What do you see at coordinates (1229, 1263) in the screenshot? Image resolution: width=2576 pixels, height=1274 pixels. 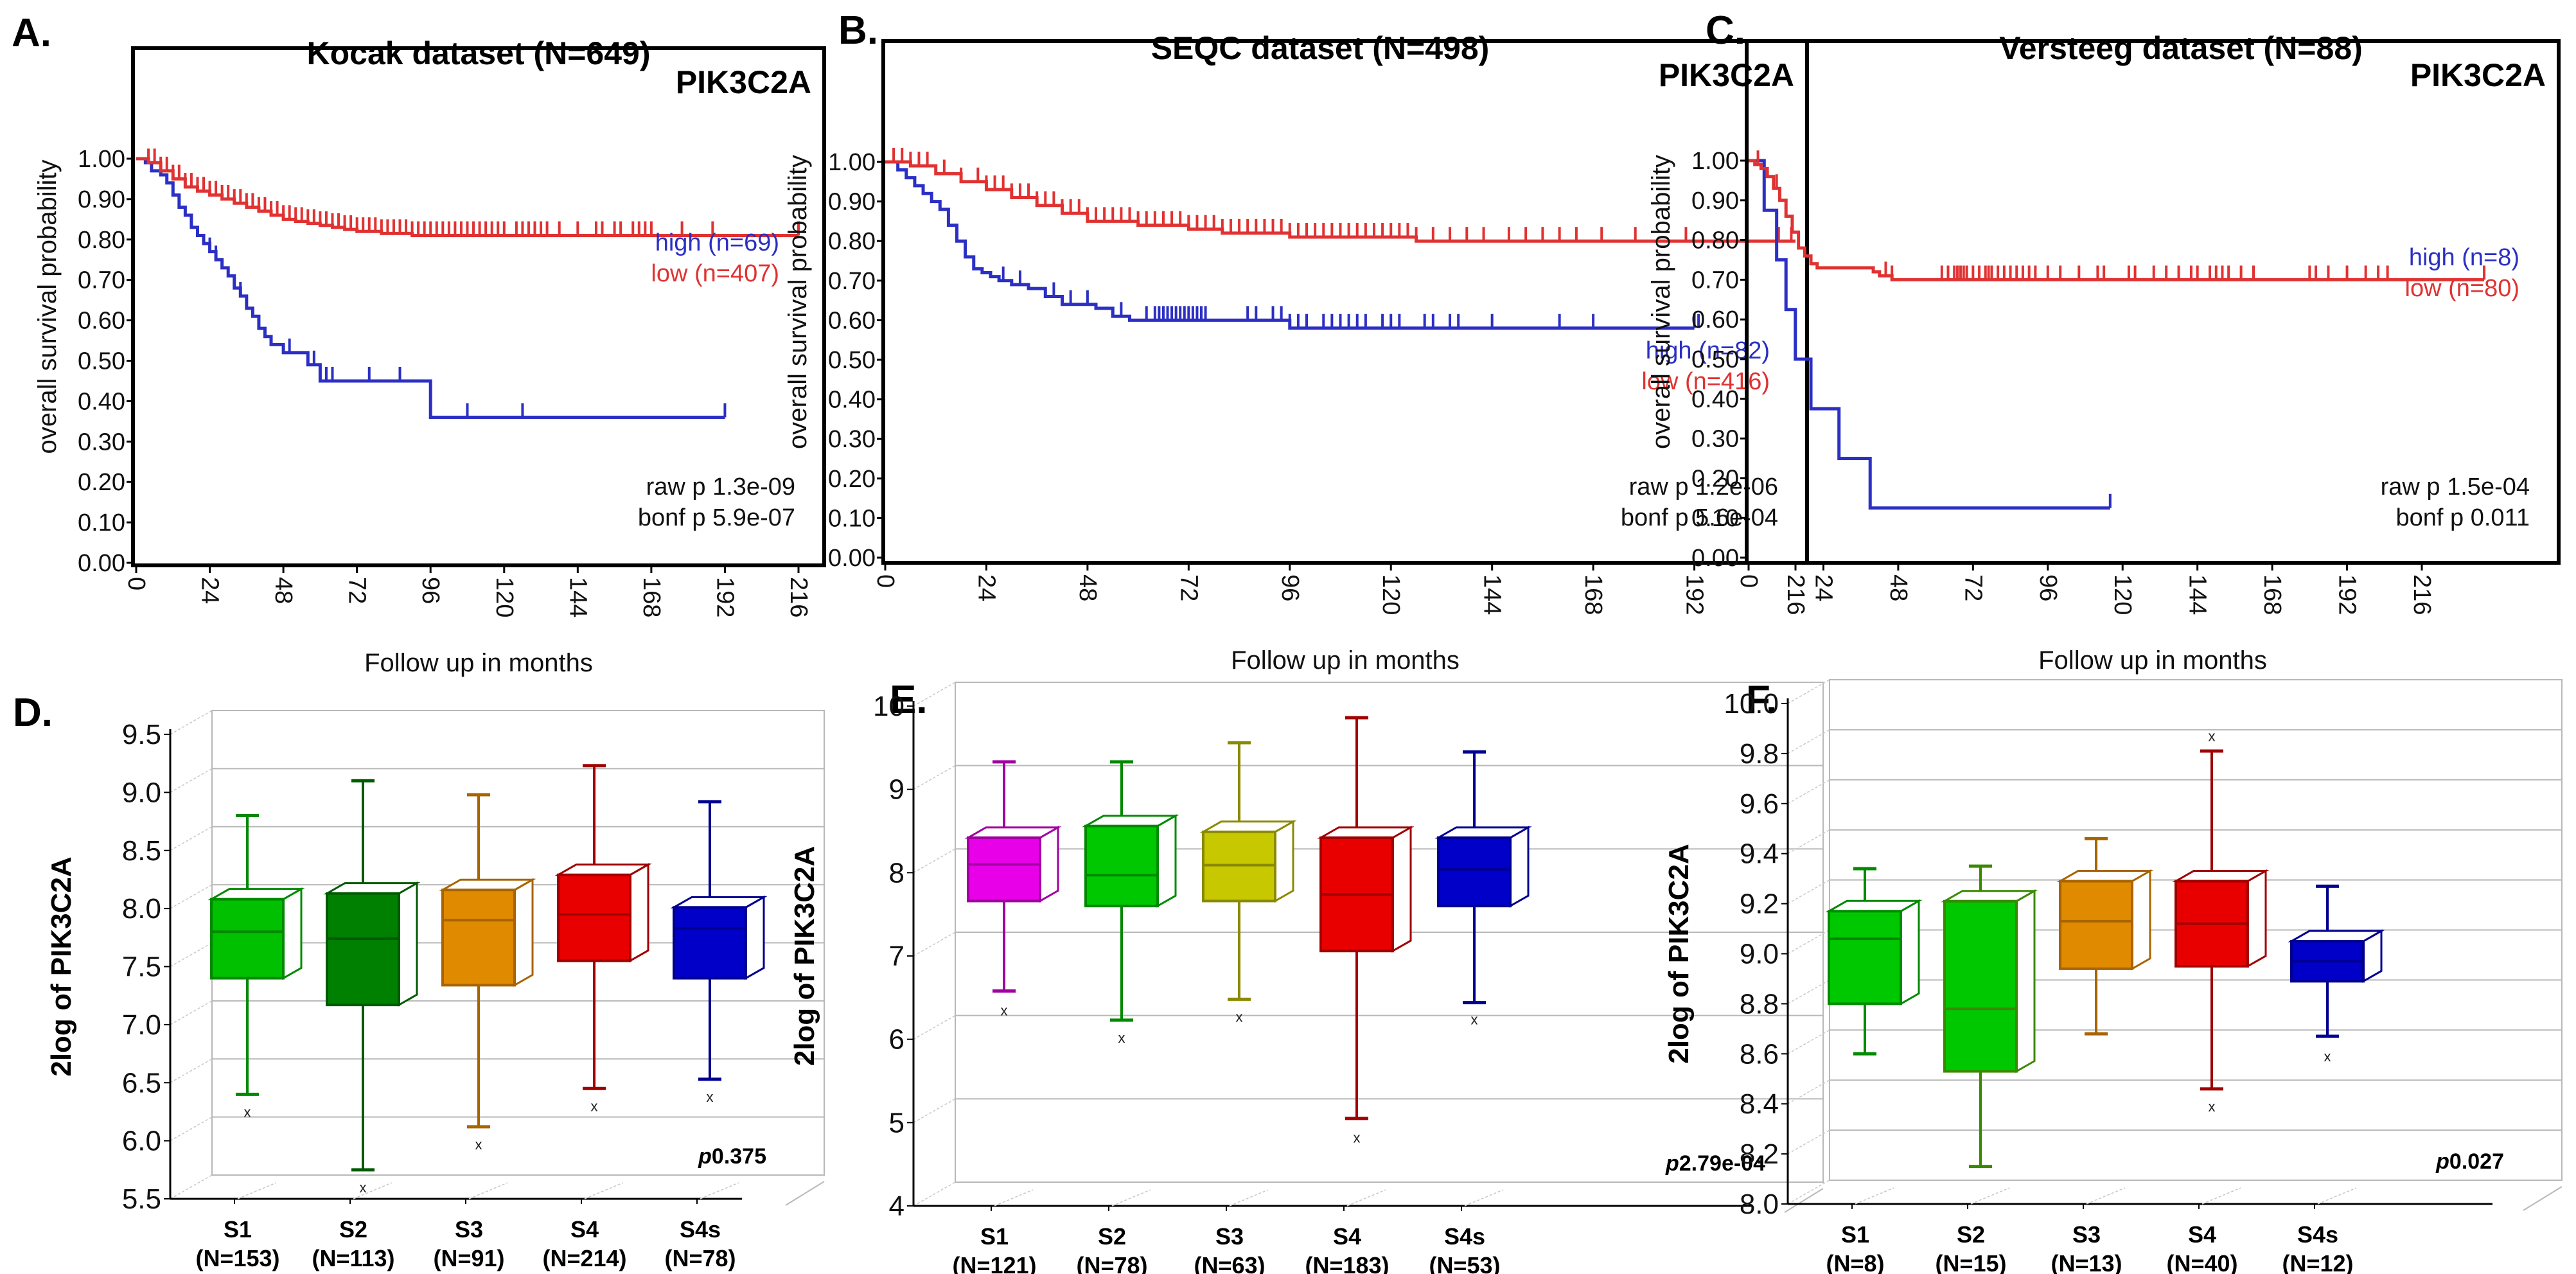 I see `category-count: (N=63)` at bounding box center [1229, 1263].